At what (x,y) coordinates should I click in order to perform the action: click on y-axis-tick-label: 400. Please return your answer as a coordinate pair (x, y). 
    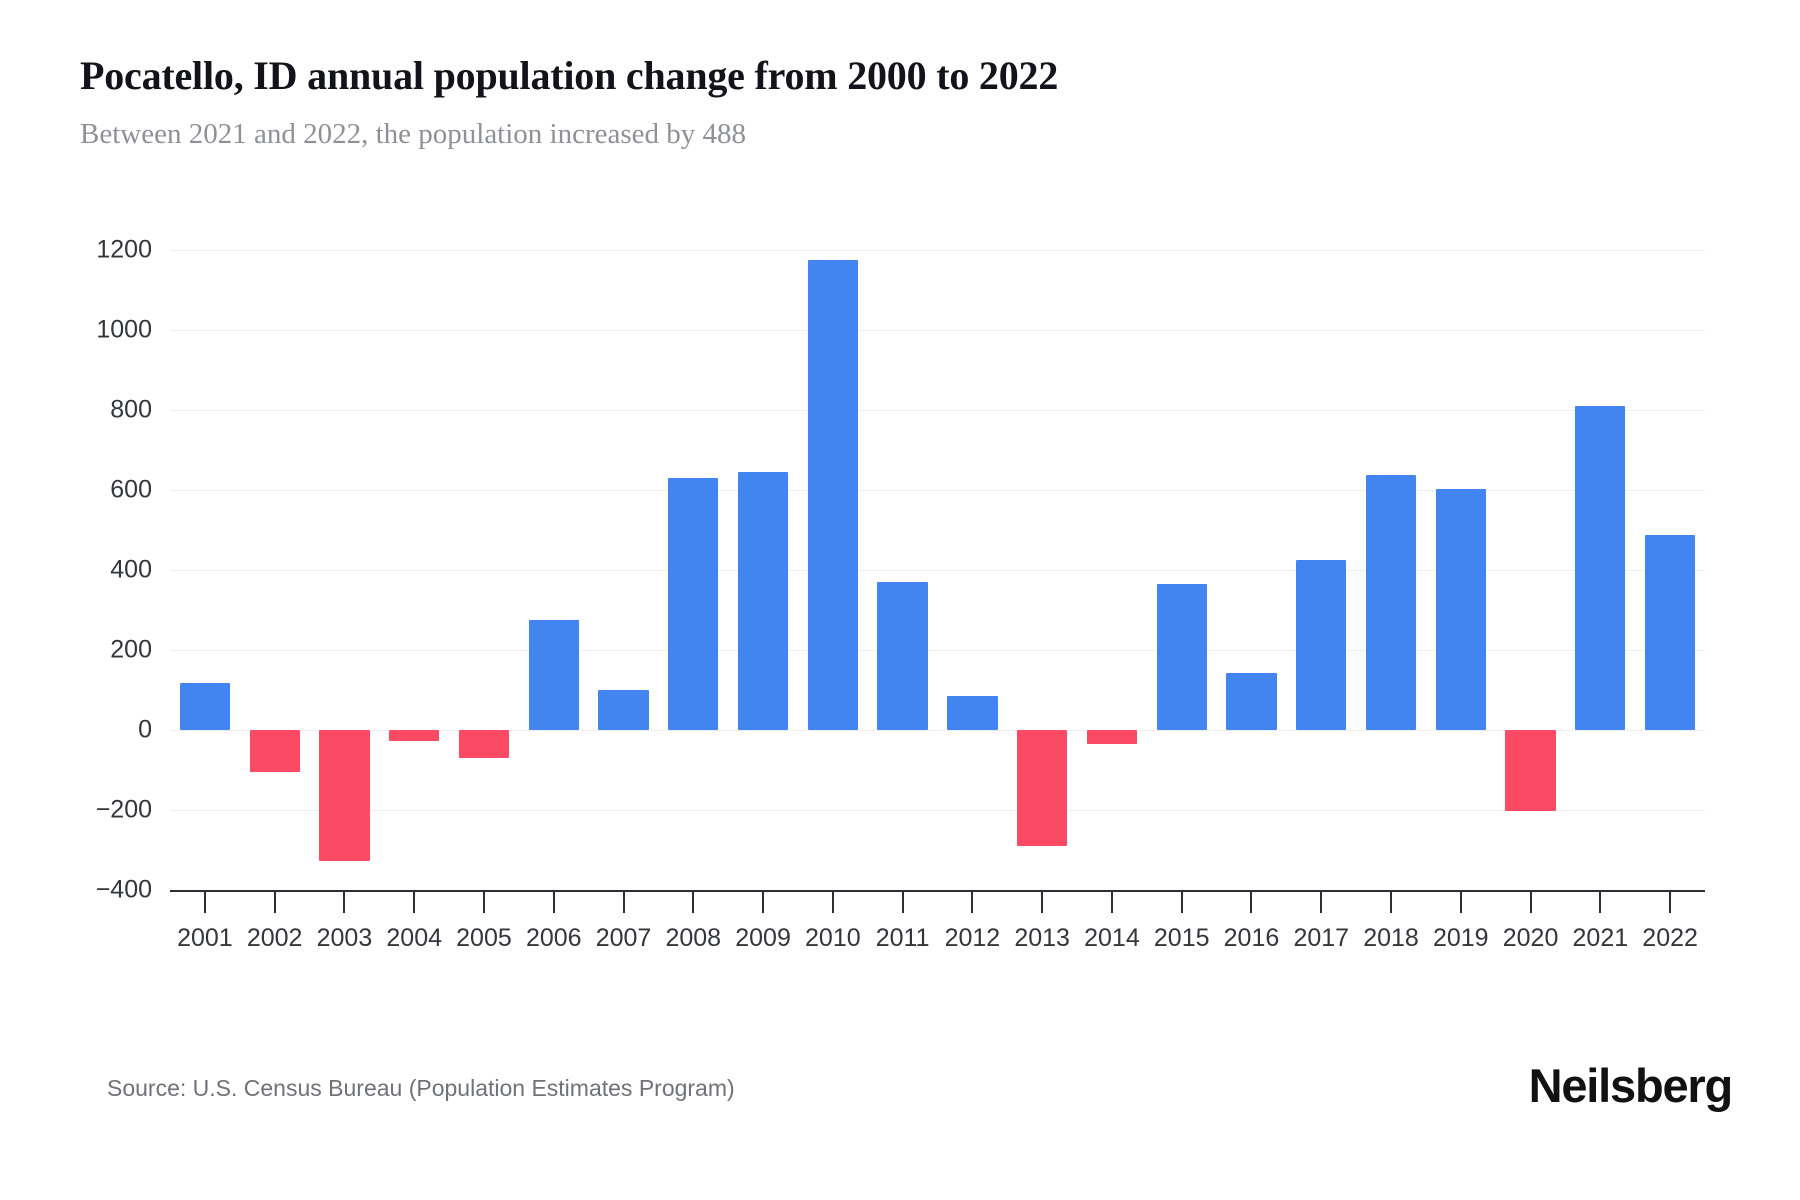
    Looking at the image, I should click on (131, 569).